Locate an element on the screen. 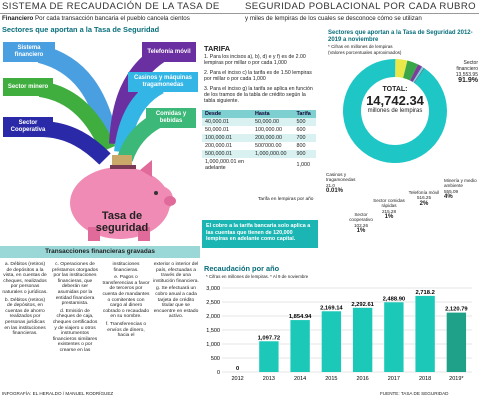 The image size is (479, 400). footer-source: FUENTE: TASA DE SEGURIDAD is located at coordinates (414, 393).